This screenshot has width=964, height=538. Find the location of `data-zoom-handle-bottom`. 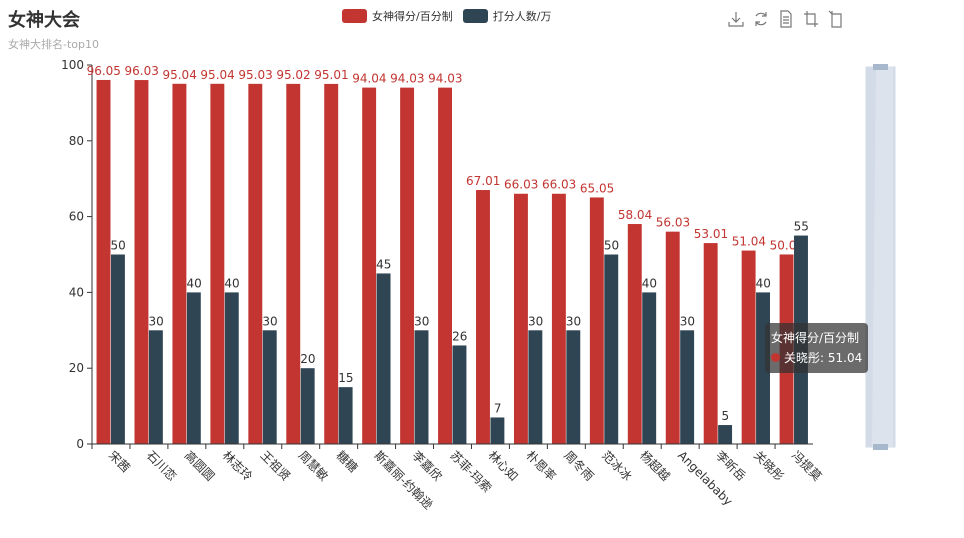

data-zoom-handle-bottom is located at coordinates (880, 447).